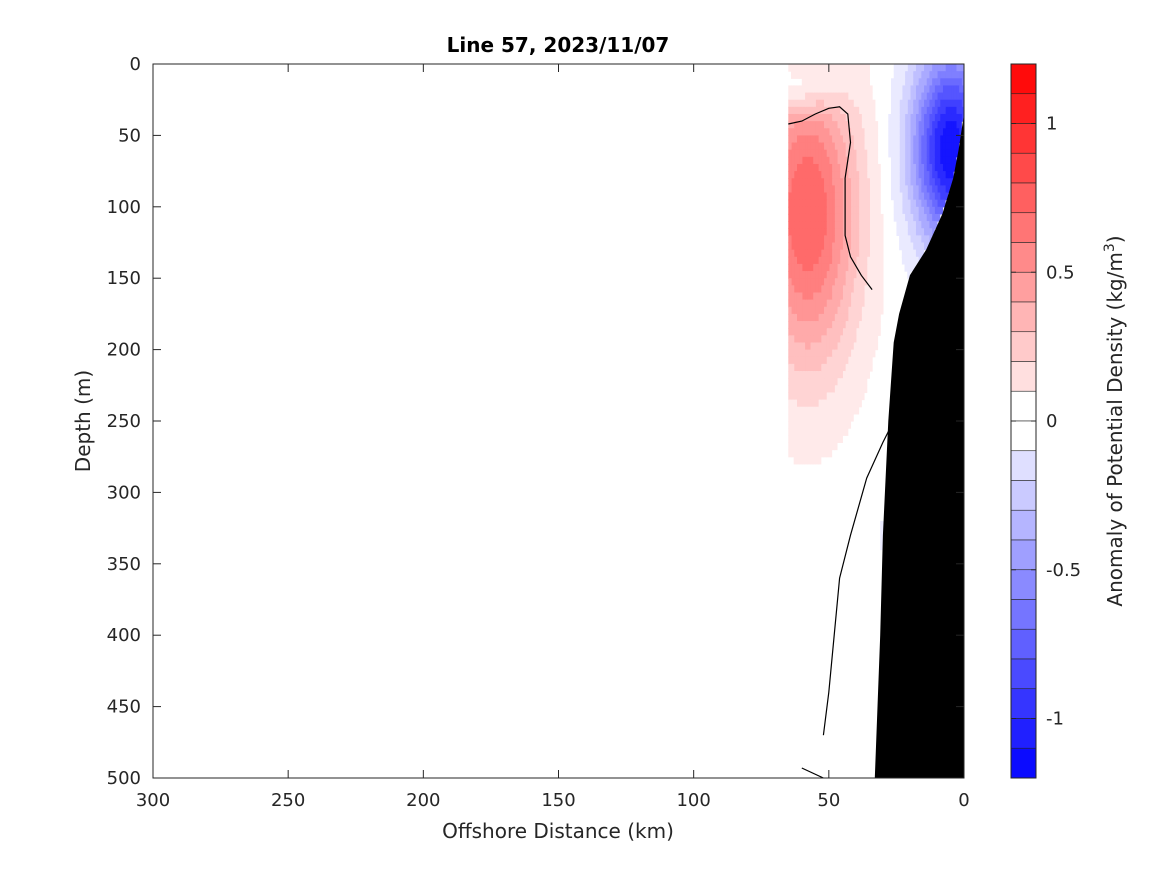 Image resolution: width=1167 pixels, height=875 pixels. What do you see at coordinates (1115, 239) in the screenshot?
I see `colorbar-label-end: )` at bounding box center [1115, 239].